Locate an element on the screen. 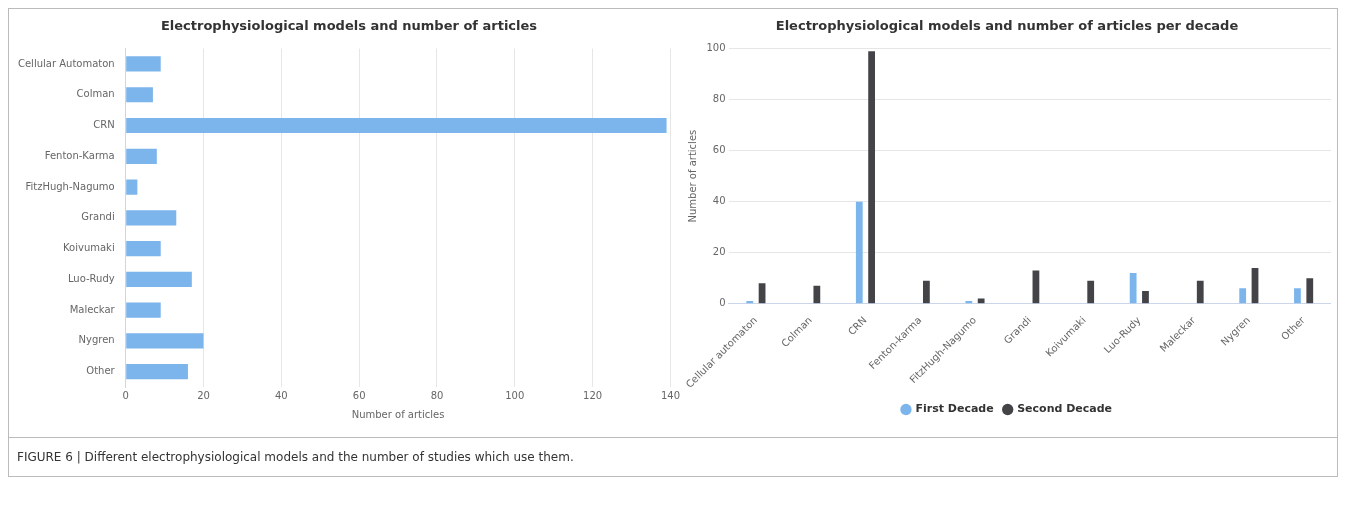  x-tick-label: 100 is located at coordinates (515, 395).